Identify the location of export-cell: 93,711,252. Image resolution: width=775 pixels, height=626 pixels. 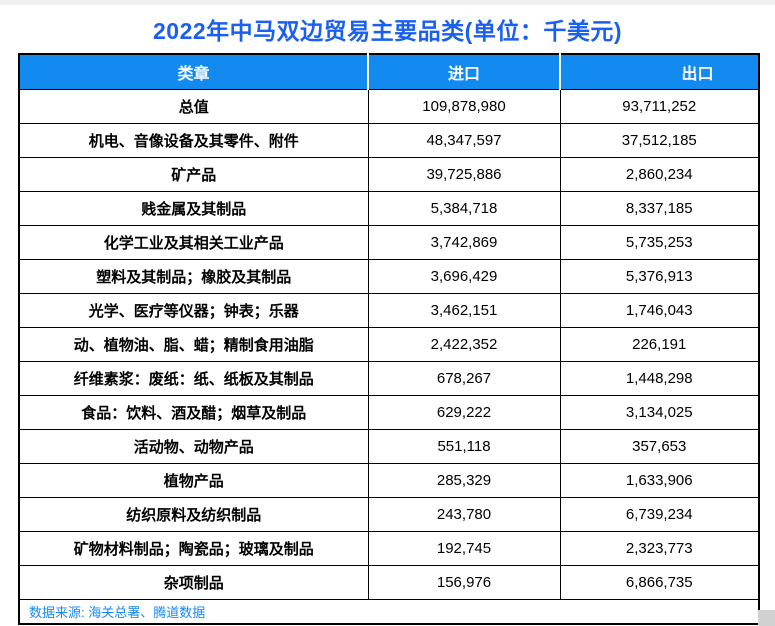
(659, 106).